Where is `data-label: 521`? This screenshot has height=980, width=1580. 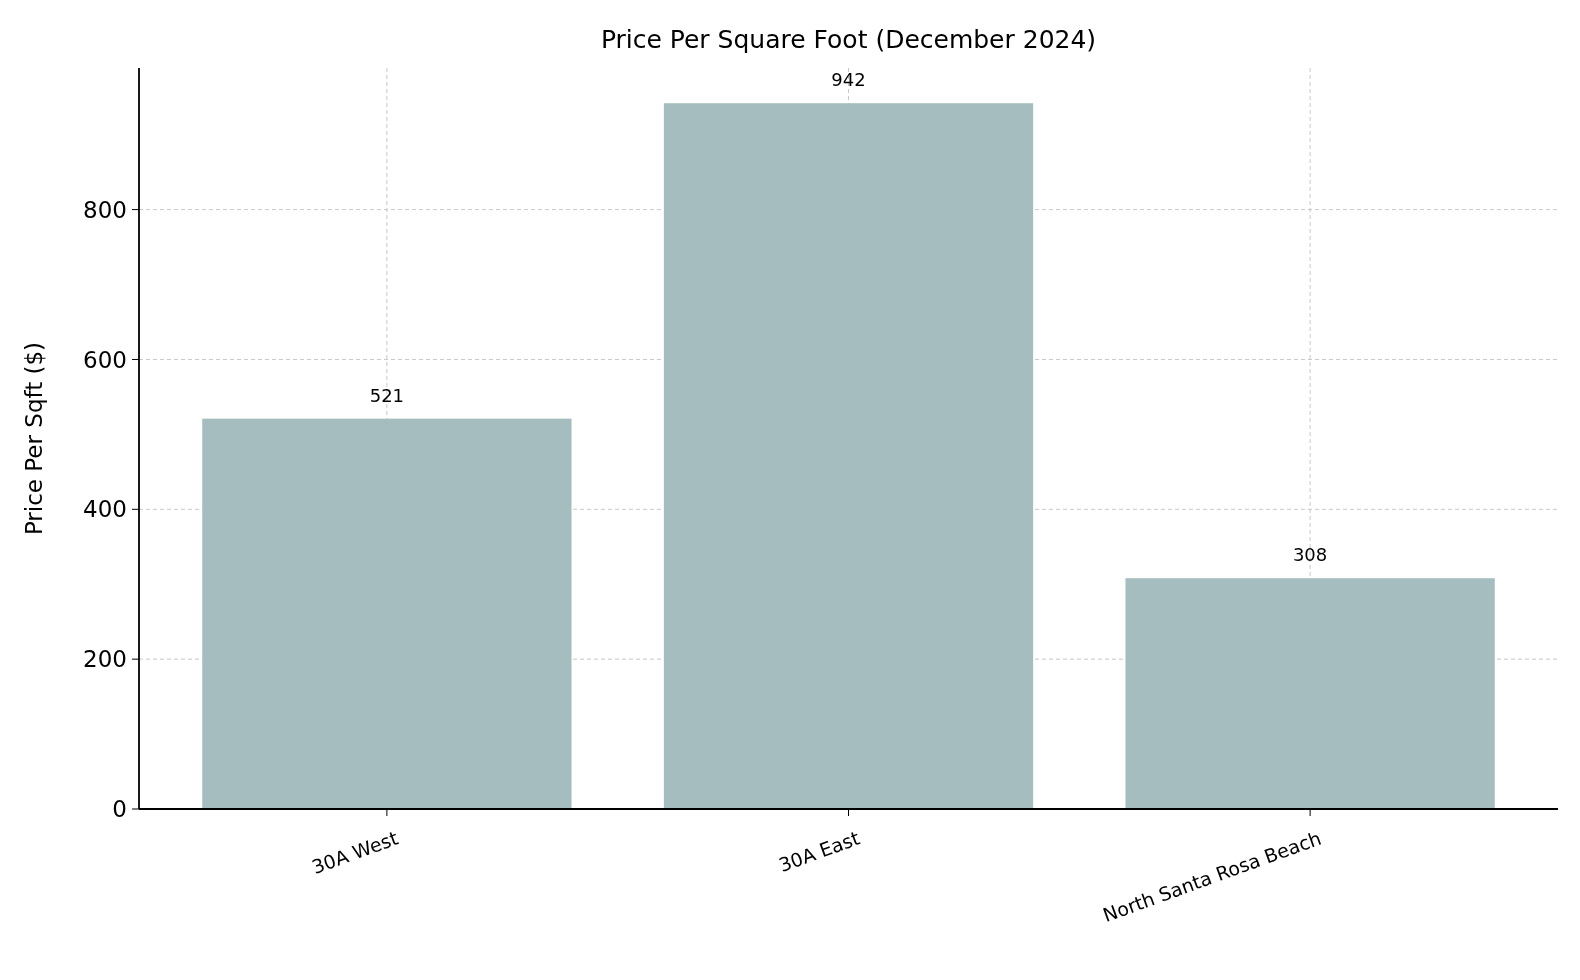
data-label: 521 is located at coordinates (387, 395).